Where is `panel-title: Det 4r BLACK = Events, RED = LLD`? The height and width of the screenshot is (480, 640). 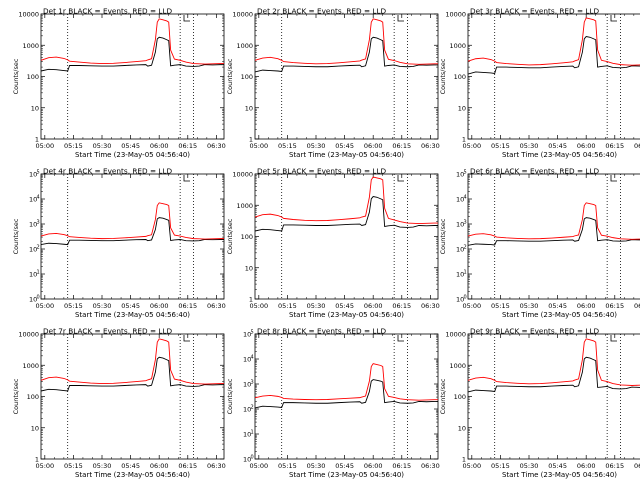 panel-title: Det 4r BLACK = Events, RED = LLD is located at coordinates (108, 171).